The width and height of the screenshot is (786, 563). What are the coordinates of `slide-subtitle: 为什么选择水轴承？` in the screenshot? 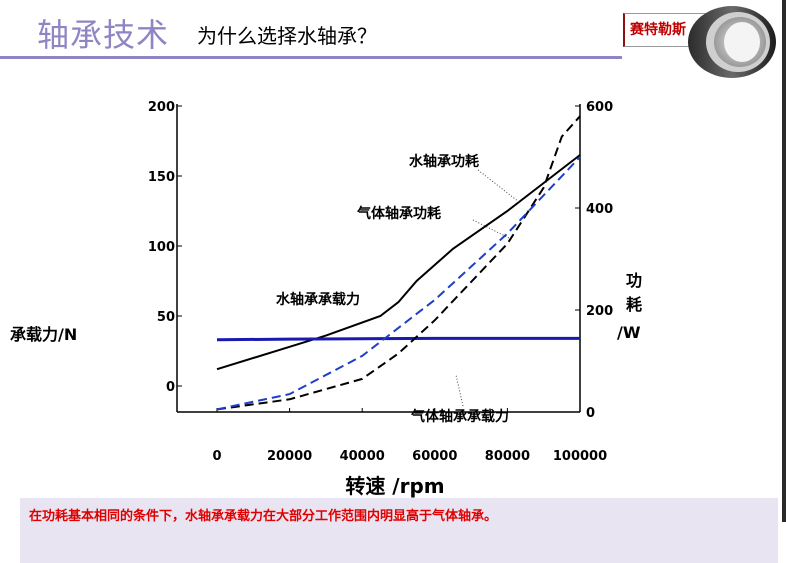 It's located at (287, 36).